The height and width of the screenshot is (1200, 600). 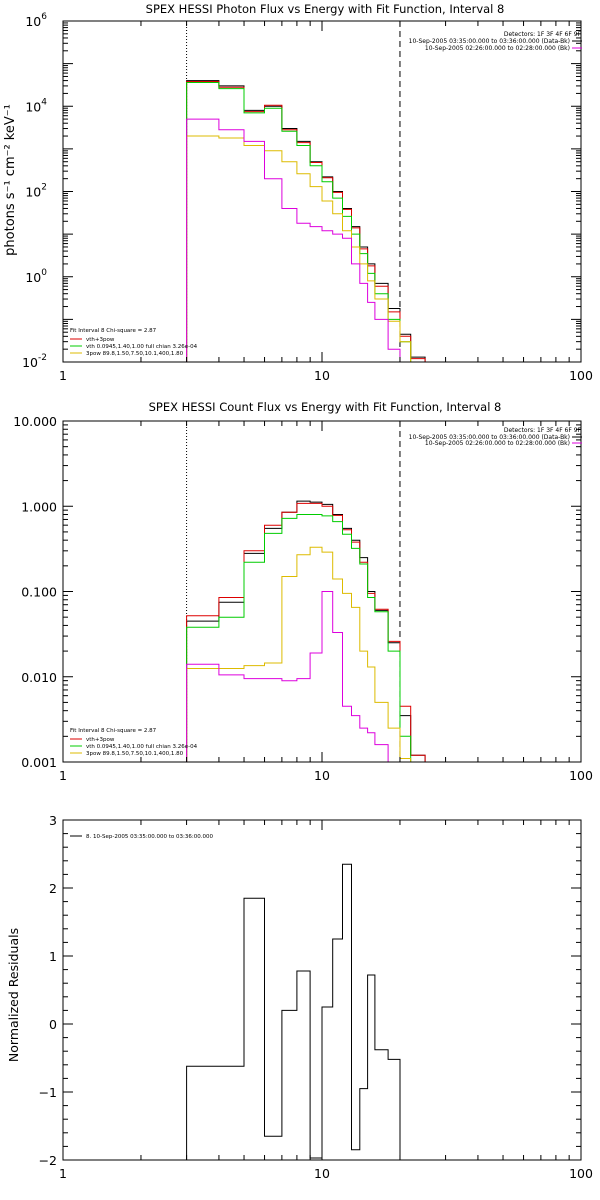 What do you see at coordinates (100, 340) in the screenshot?
I see `fit-legend-vth3pow: vth+3pow` at bounding box center [100, 340].